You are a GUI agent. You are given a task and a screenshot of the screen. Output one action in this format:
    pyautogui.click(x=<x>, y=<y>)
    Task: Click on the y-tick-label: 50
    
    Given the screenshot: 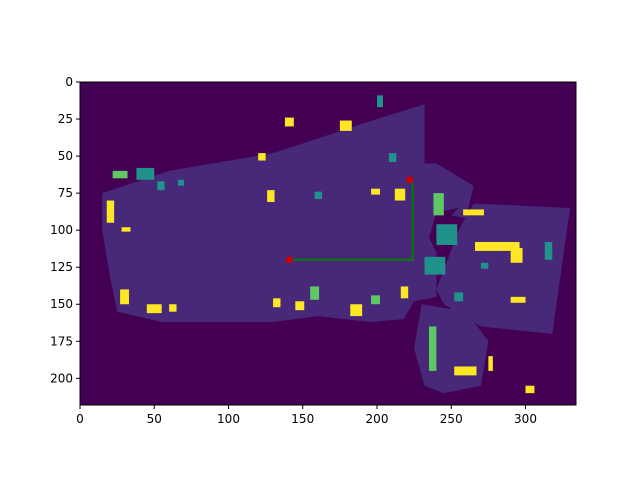 What is the action you would take?
    pyautogui.click(x=65, y=156)
    